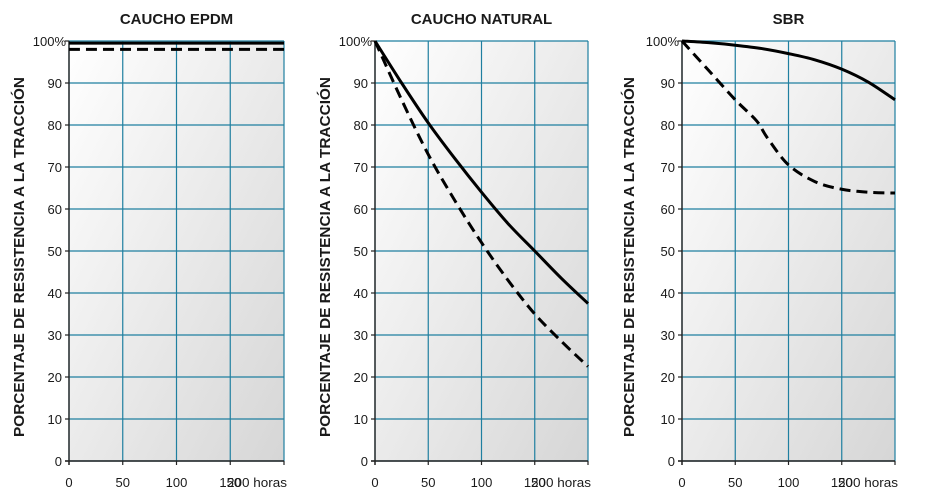 Image resolution: width=930 pixels, height=493 pixels. What do you see at coordinates (788, 117) in the screenshot?
I see `series-line-dashed` at bounding box center [788, 117].